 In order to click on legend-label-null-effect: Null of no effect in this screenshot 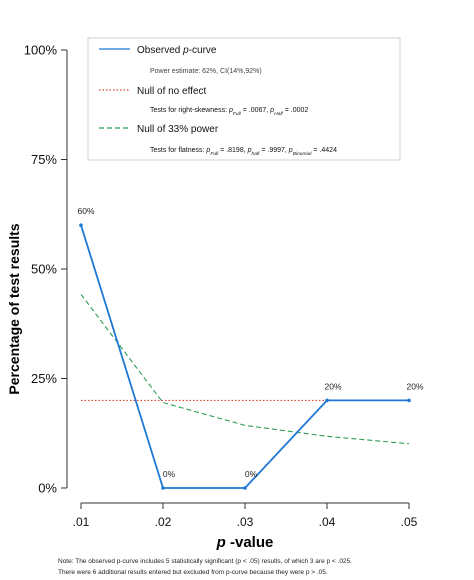, I will do `click(172, 91)`.